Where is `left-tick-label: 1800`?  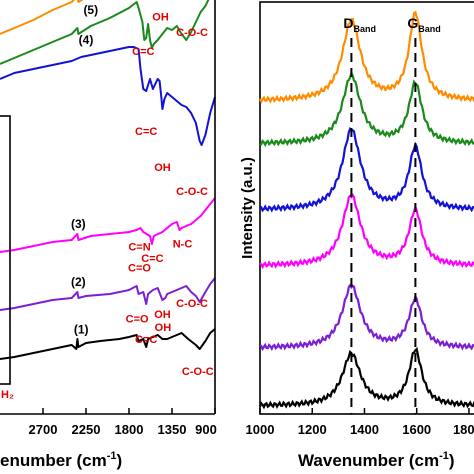
left-tick-label: 1800 is located at coordinates (129, 429).